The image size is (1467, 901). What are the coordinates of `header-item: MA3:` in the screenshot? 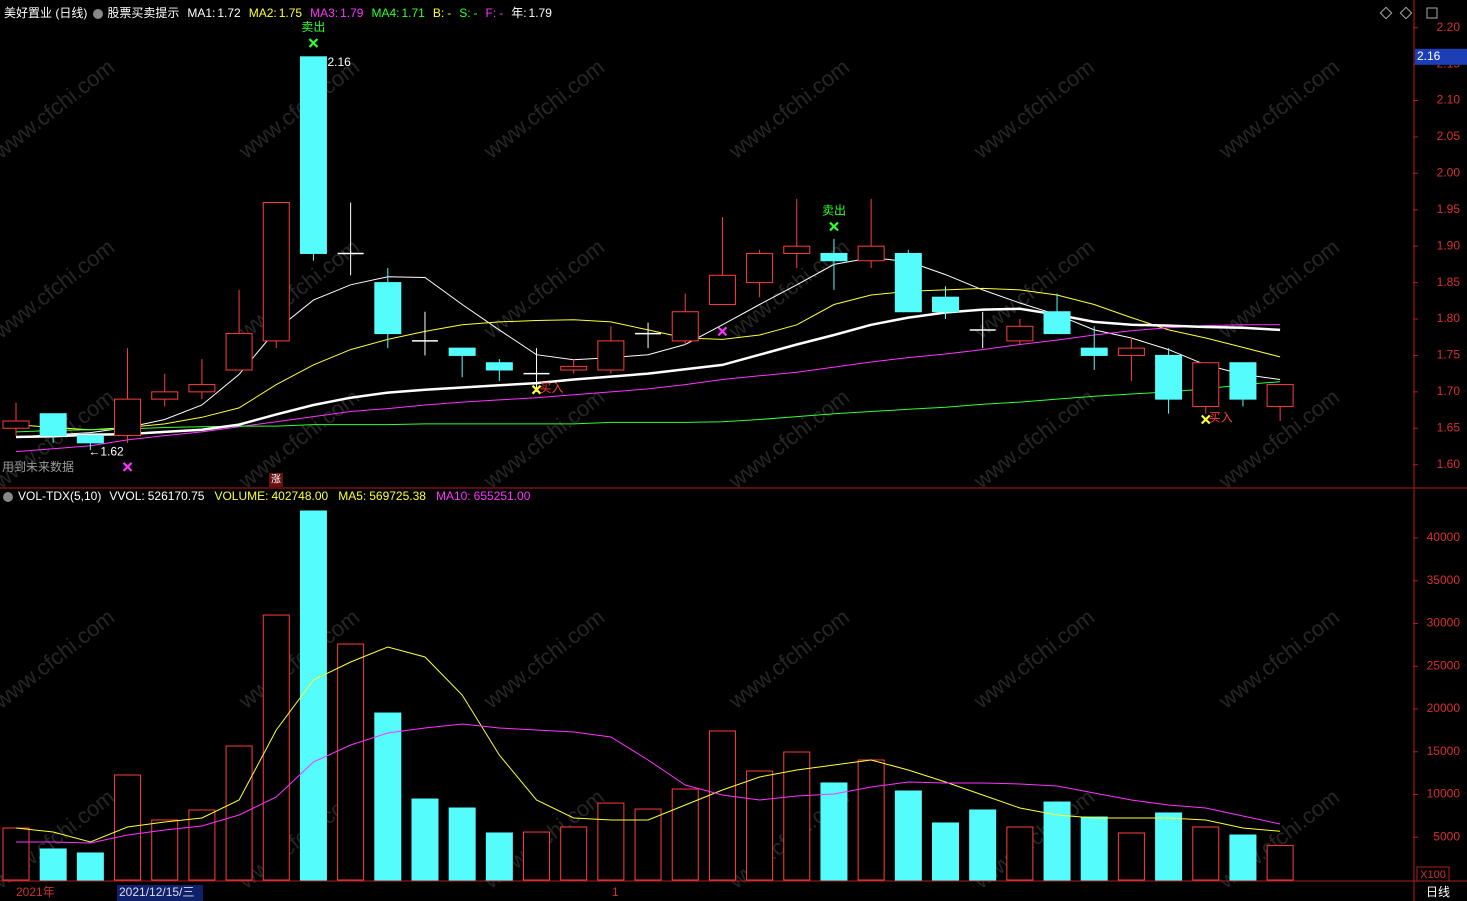 It's located at (324, 13).